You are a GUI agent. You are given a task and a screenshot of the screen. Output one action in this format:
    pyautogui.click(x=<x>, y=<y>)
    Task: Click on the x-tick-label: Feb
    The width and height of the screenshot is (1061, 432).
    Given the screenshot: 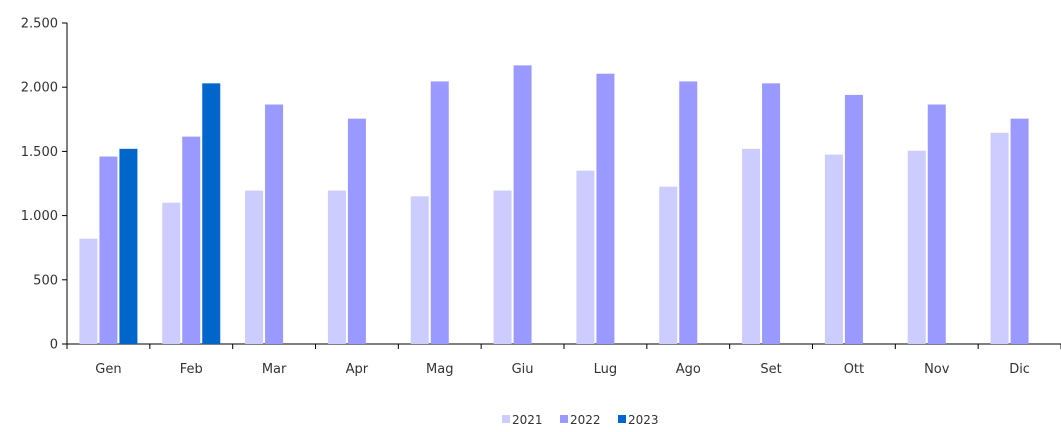 What is the action you would take?
    pyautogui.click(x=191, y=369)
    